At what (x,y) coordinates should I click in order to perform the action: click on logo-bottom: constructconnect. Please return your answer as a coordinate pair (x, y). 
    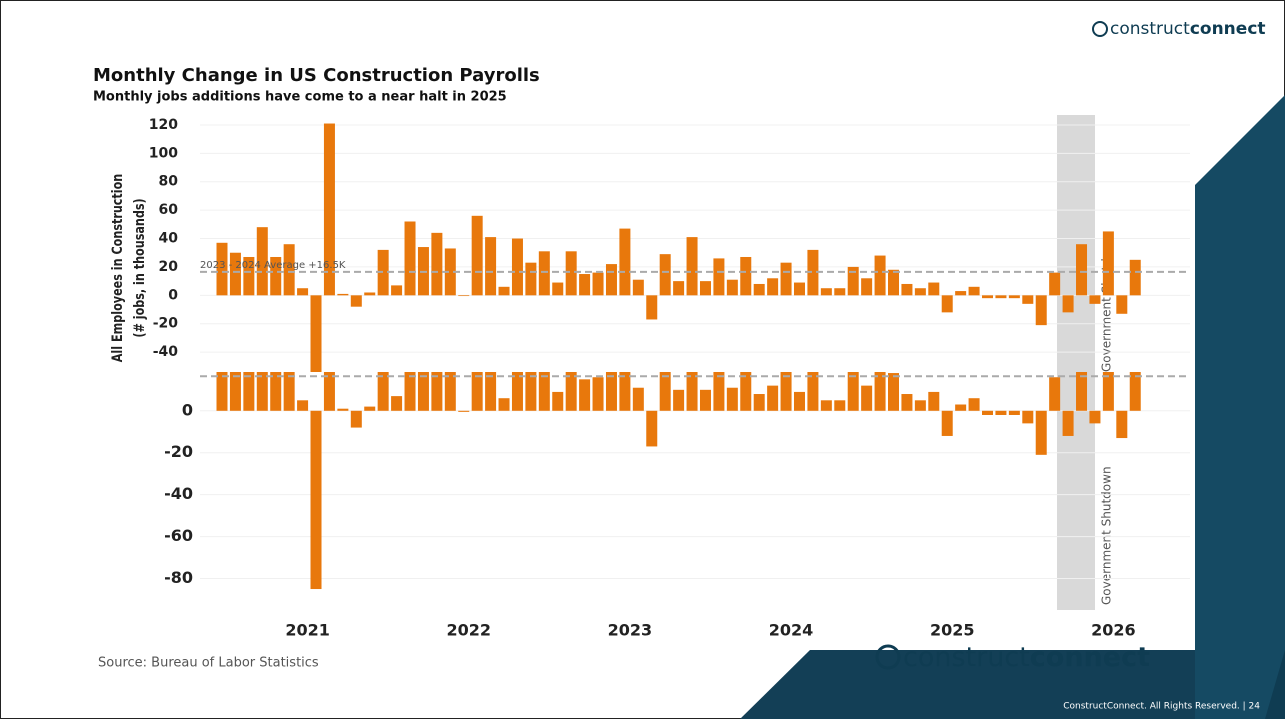
    Looking at the image, I should click on (1012, 657).